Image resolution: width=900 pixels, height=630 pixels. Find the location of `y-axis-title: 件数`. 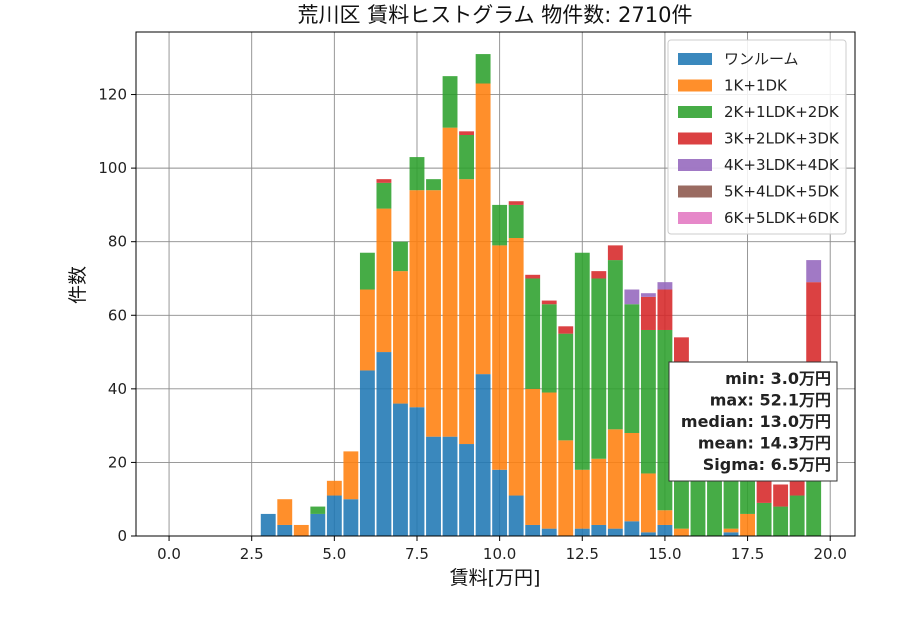

y-axis-title: 件数 is located at coordinates (78, 285).